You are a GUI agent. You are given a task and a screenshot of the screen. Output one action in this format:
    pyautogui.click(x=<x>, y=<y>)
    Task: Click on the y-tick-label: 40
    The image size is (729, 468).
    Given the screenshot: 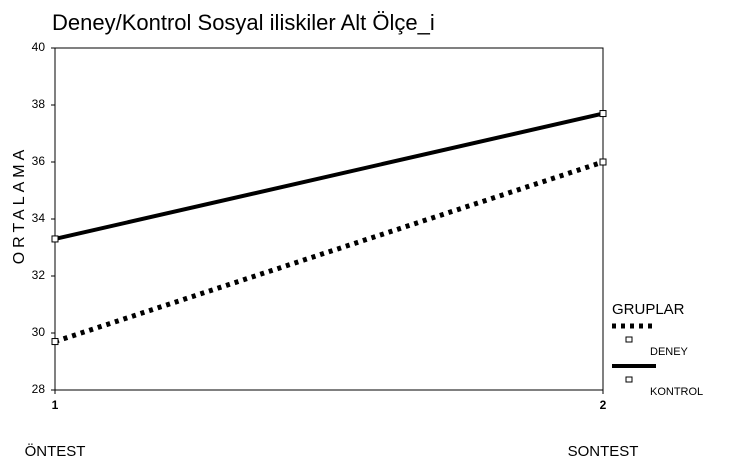 What is the action you would take?
    pyautogui.click(x=39, y=47)
    